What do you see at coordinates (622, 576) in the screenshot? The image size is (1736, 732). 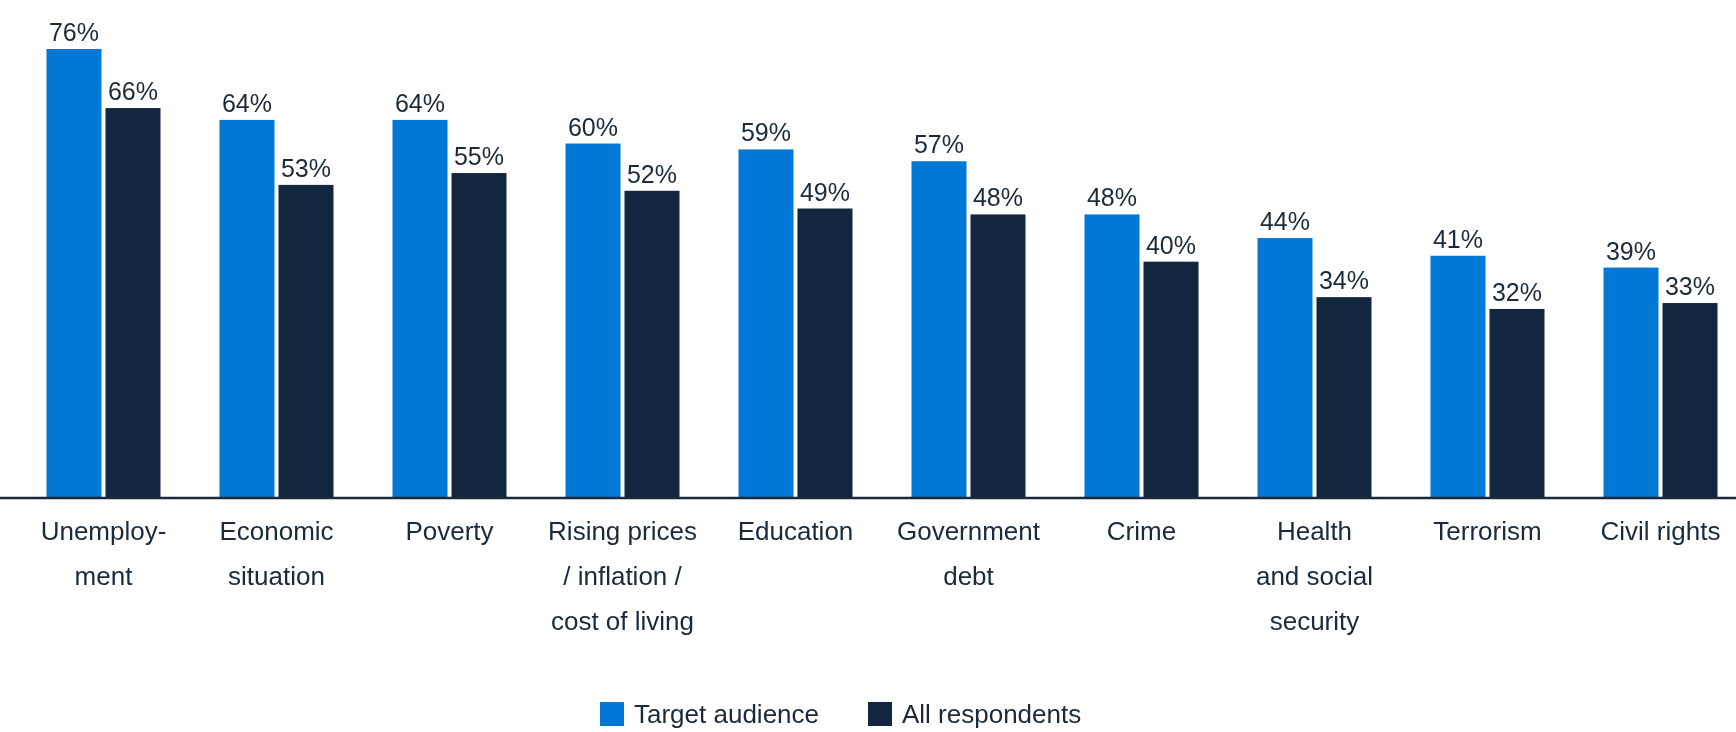 I see `x-tick-label: Rising prices / inflation / cost of living` at bounding box center [622, 576].